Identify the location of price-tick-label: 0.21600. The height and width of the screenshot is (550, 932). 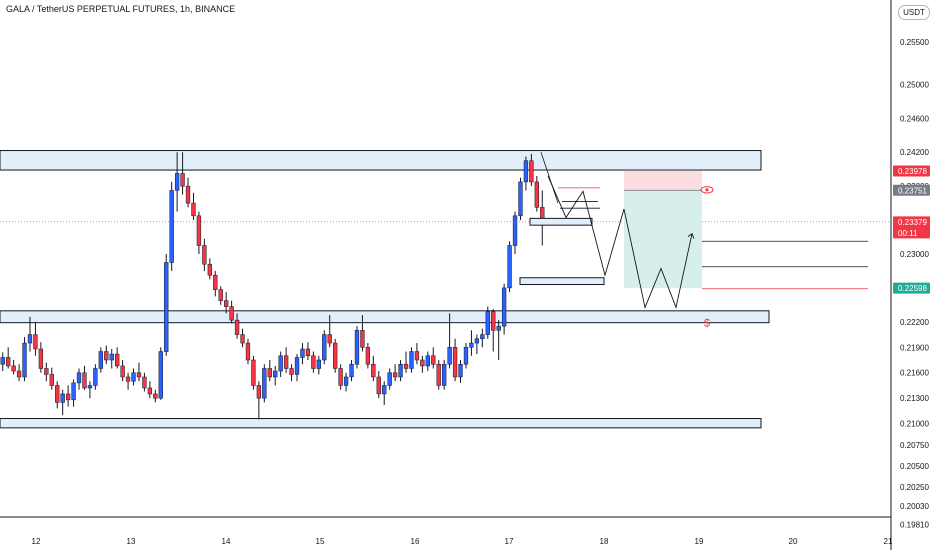
(914, 373).